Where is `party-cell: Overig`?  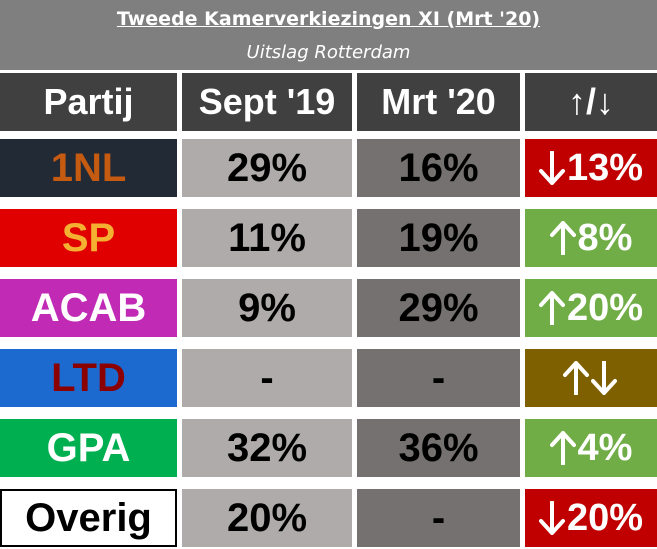 party-cell: Overig is located at coordinates (88, 518).